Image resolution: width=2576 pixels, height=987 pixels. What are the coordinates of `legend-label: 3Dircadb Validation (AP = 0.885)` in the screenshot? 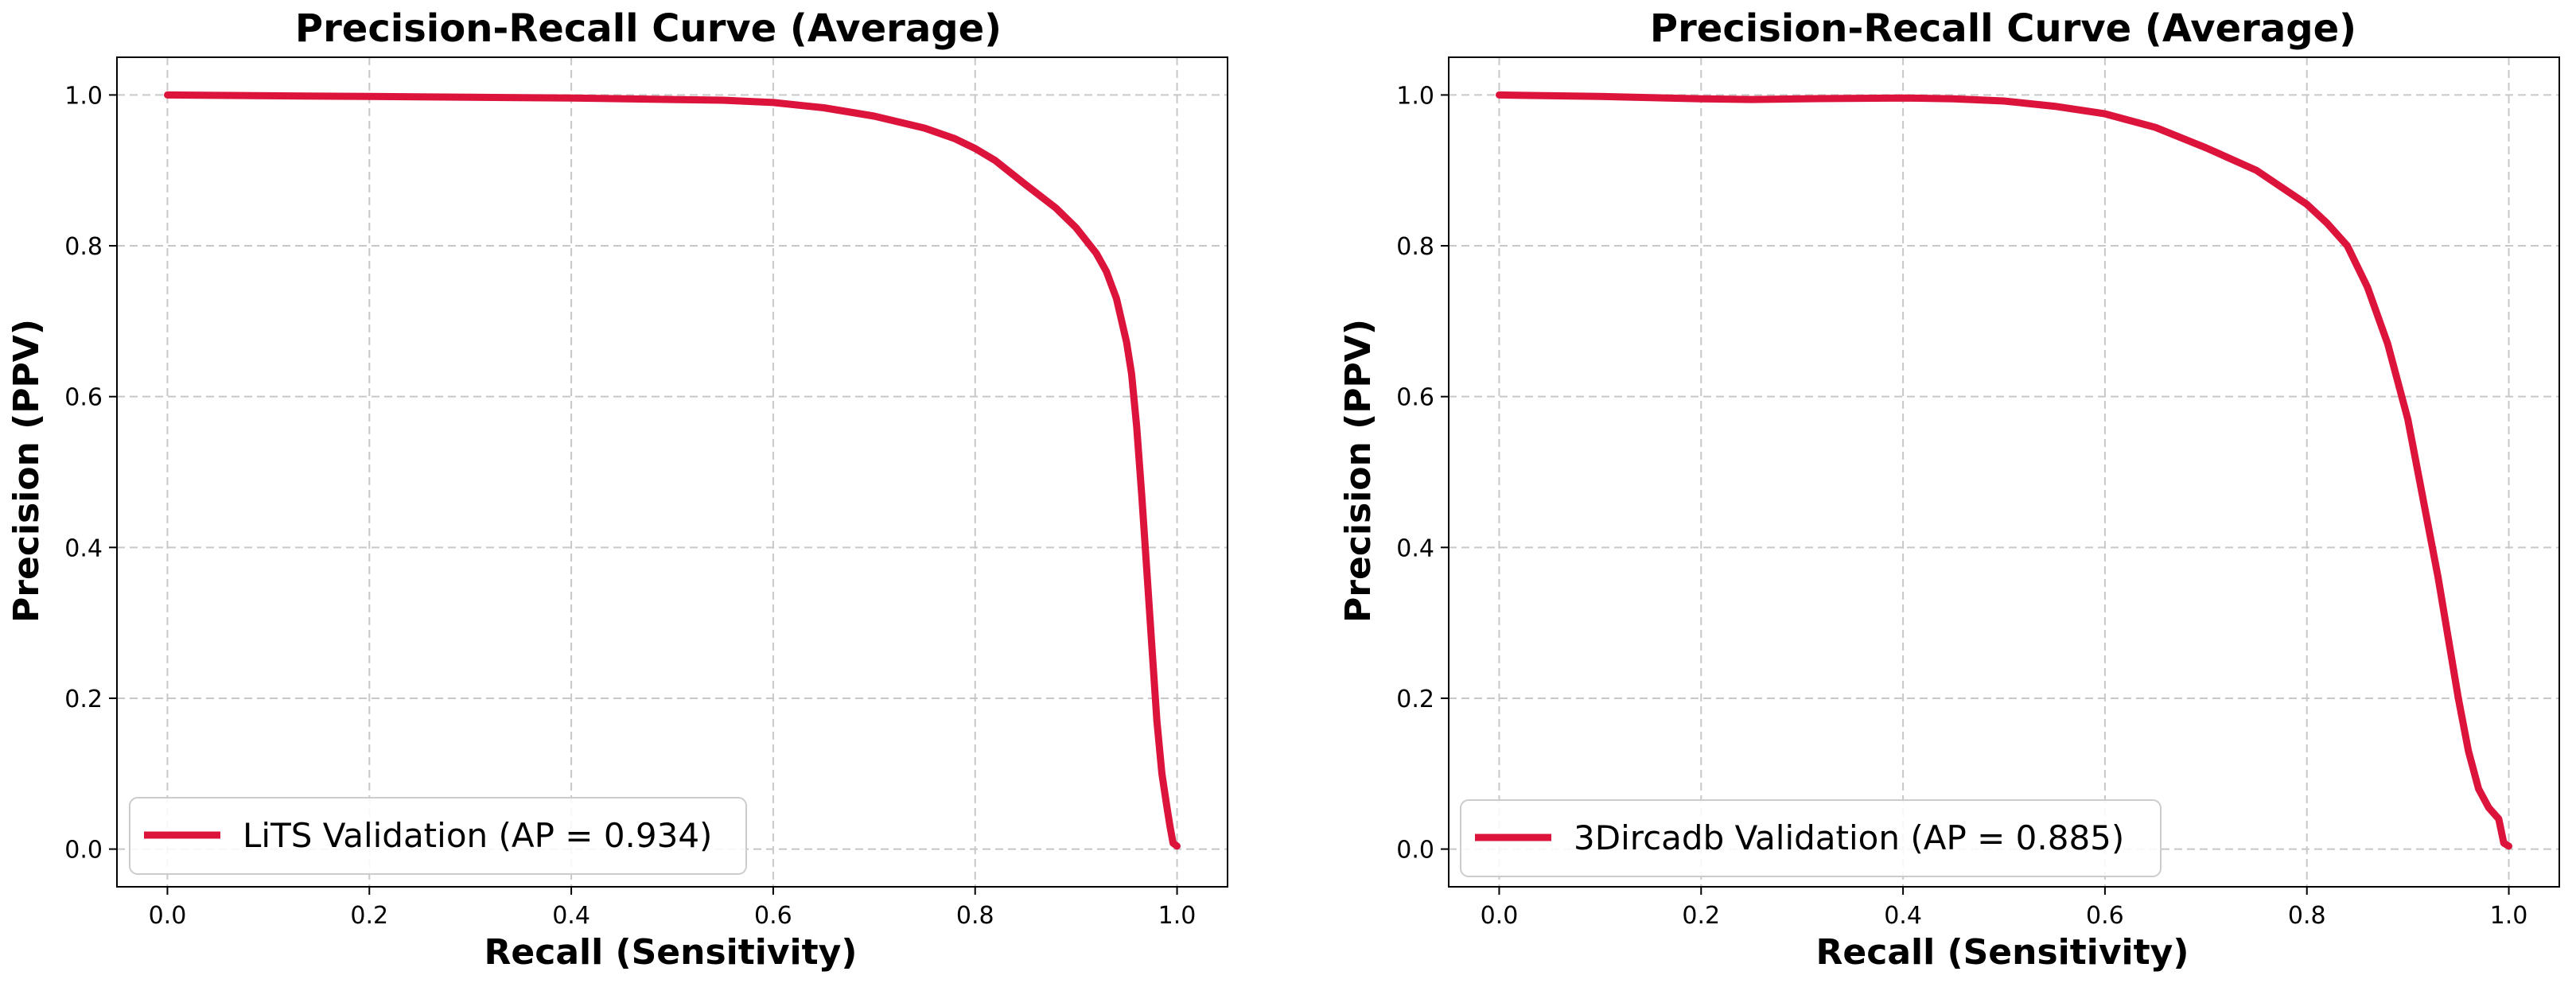 It's located at (1849, 837).